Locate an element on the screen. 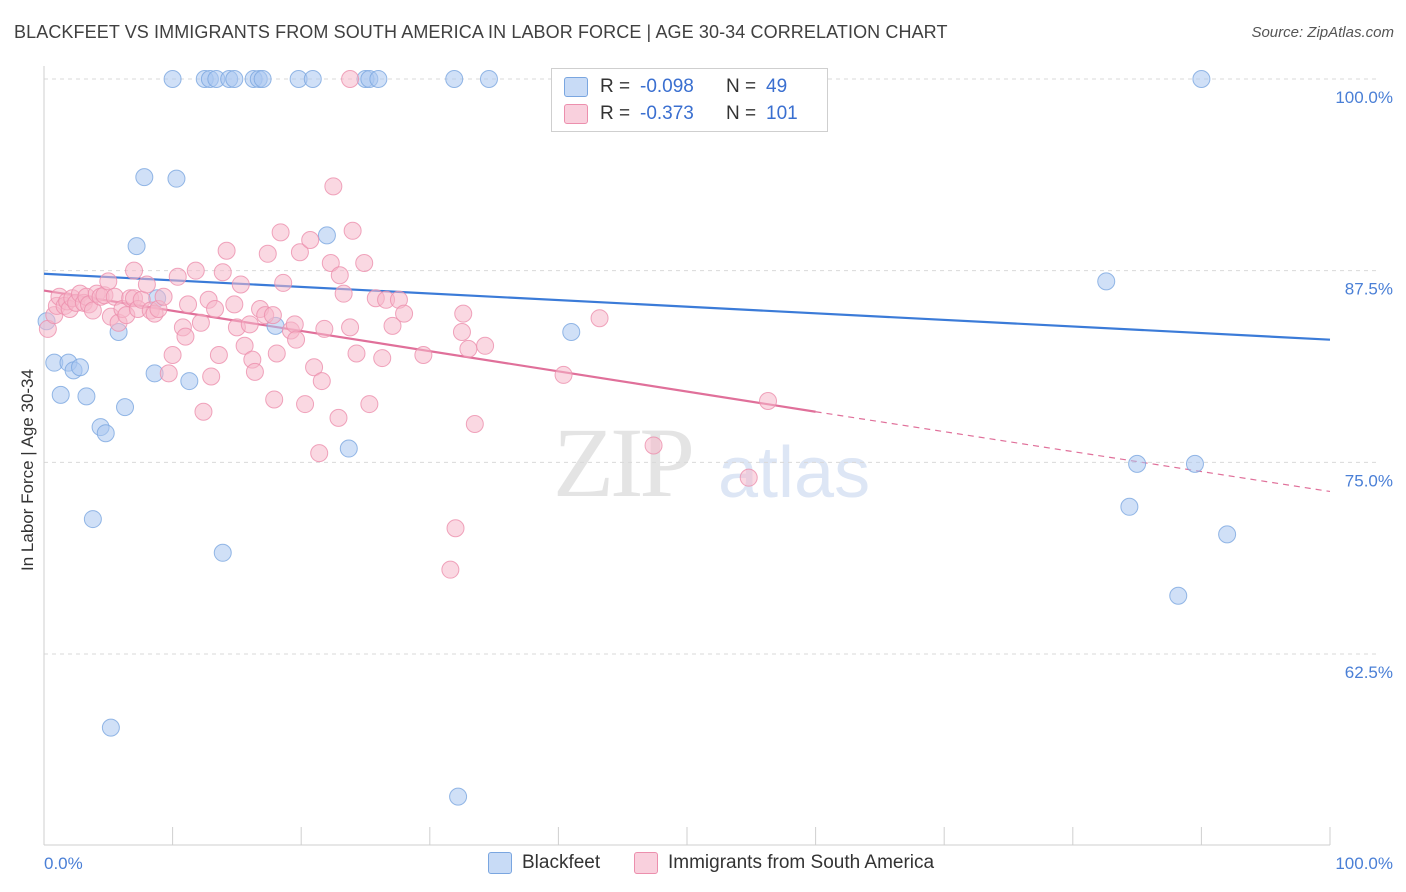 This screenshot has height=892, width=1406. legend-row-immigrants: R = -0.373 N = 101 is located at coordinates (681, 114).